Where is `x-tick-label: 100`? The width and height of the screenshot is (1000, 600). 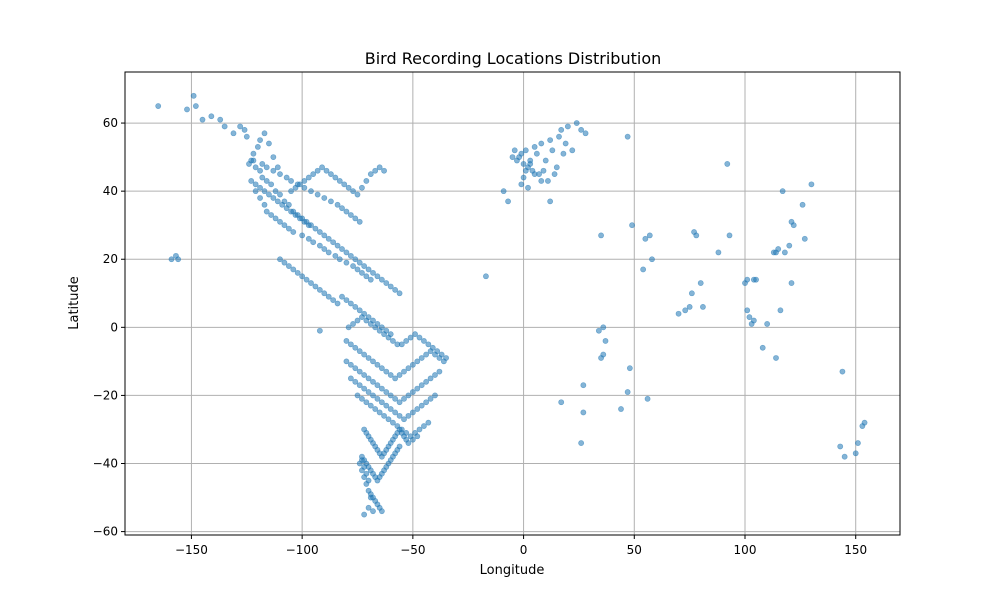
x-tick-label: 100 is located at coordinates (745, 550).